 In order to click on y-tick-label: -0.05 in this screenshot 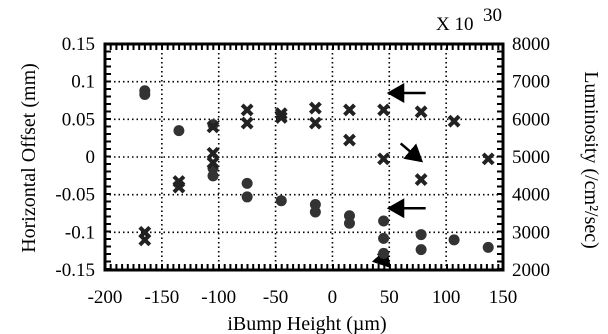, I will do `click(75, 195)`.